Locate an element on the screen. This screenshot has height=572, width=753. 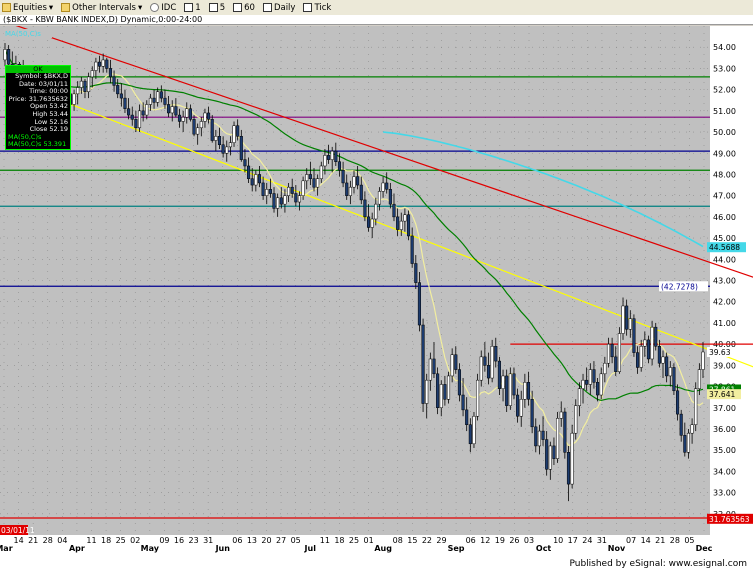
equities-label: Equities is located at coordinates (30, 7).